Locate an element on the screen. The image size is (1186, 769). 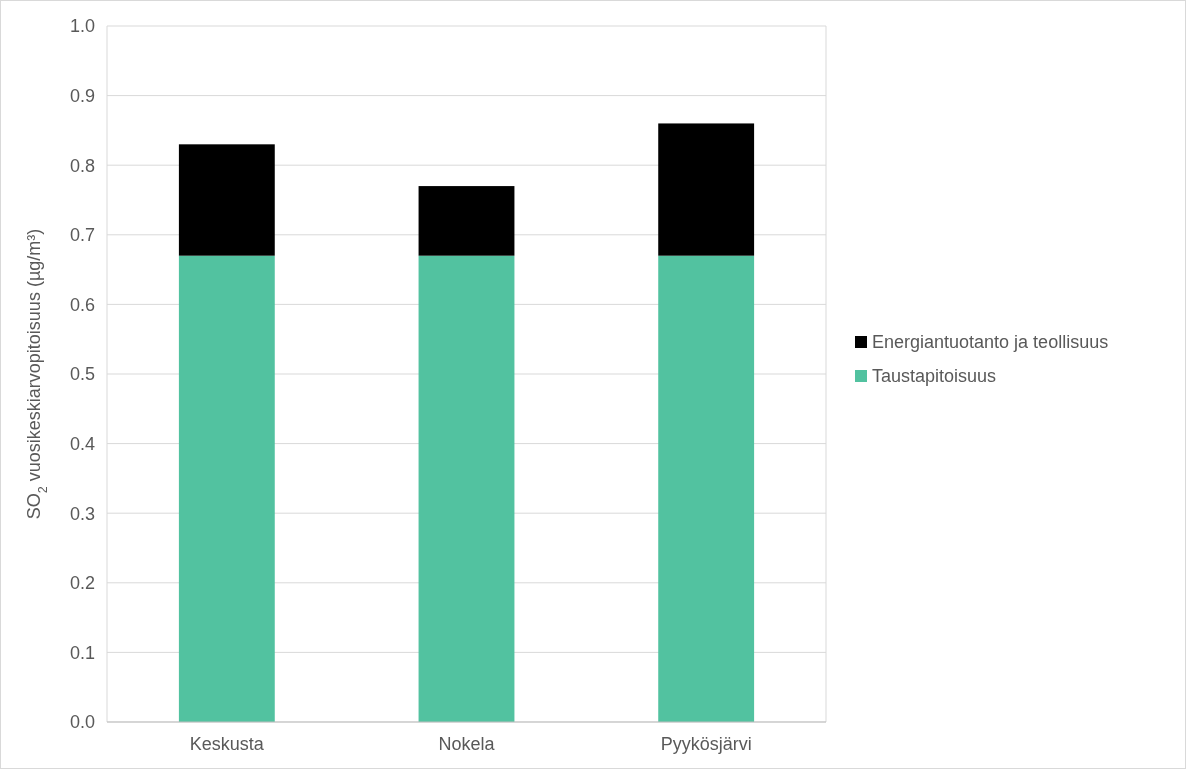
x-tick-label: Pyykösjärvi is located at coordinates (706, 744).